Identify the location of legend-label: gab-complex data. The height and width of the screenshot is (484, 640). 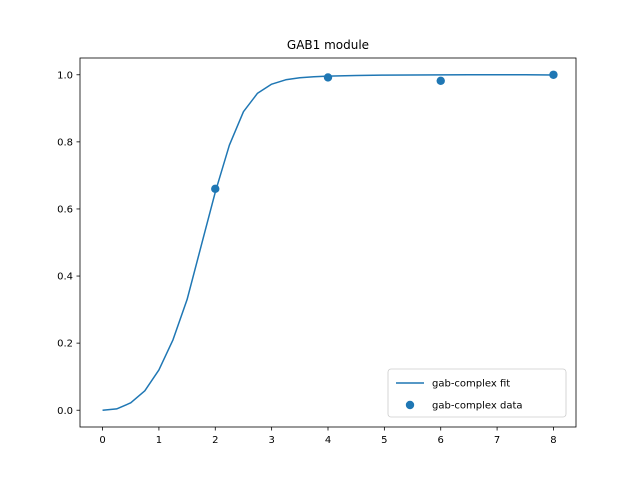
(477, 406).